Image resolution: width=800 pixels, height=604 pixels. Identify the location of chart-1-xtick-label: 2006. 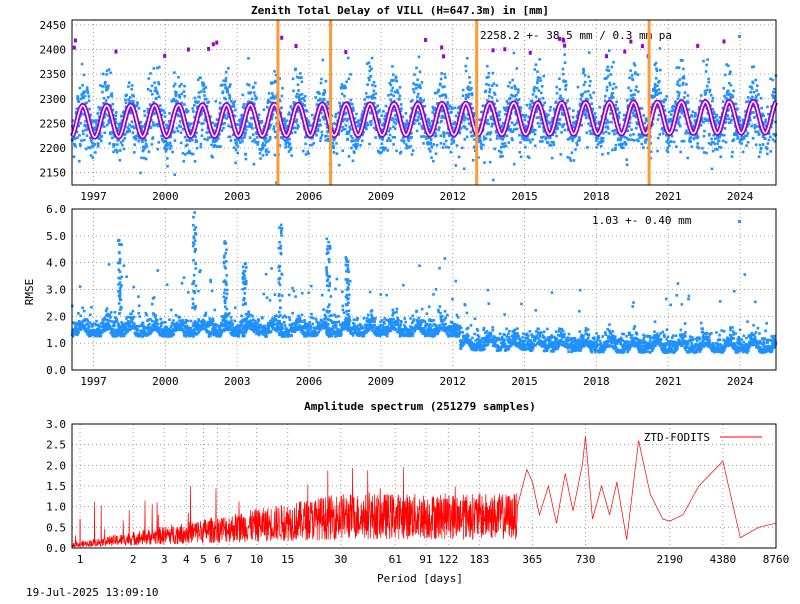
(309, 196).